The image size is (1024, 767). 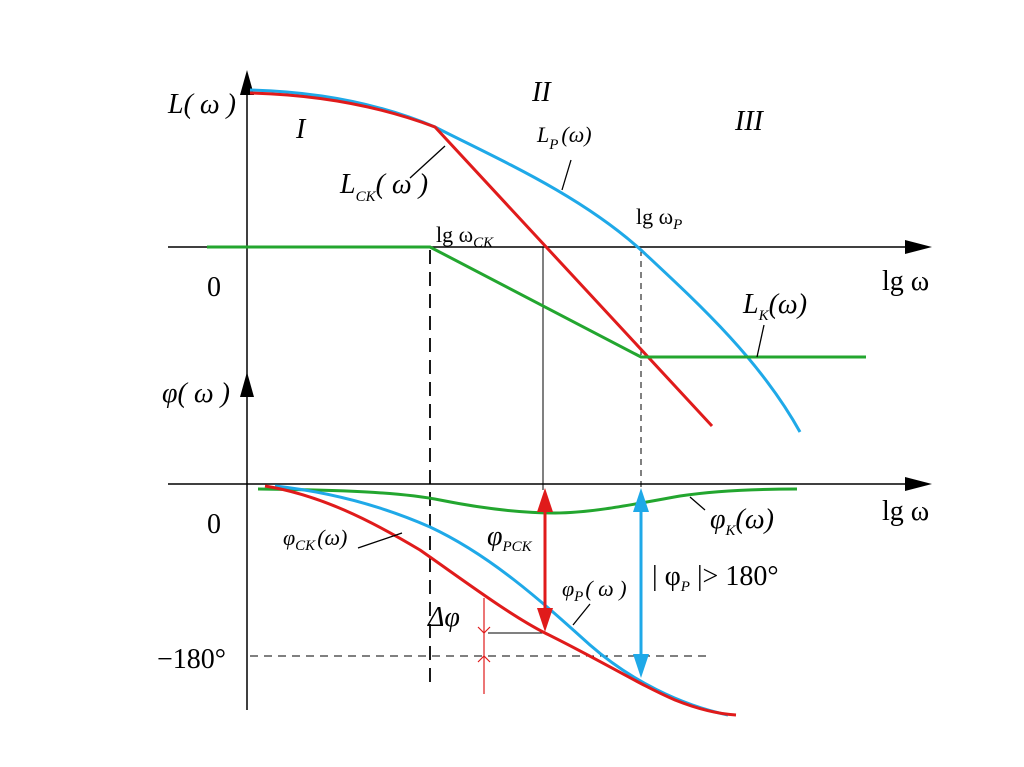 I want to click on phisk-leader, so click(x=380, y=540).